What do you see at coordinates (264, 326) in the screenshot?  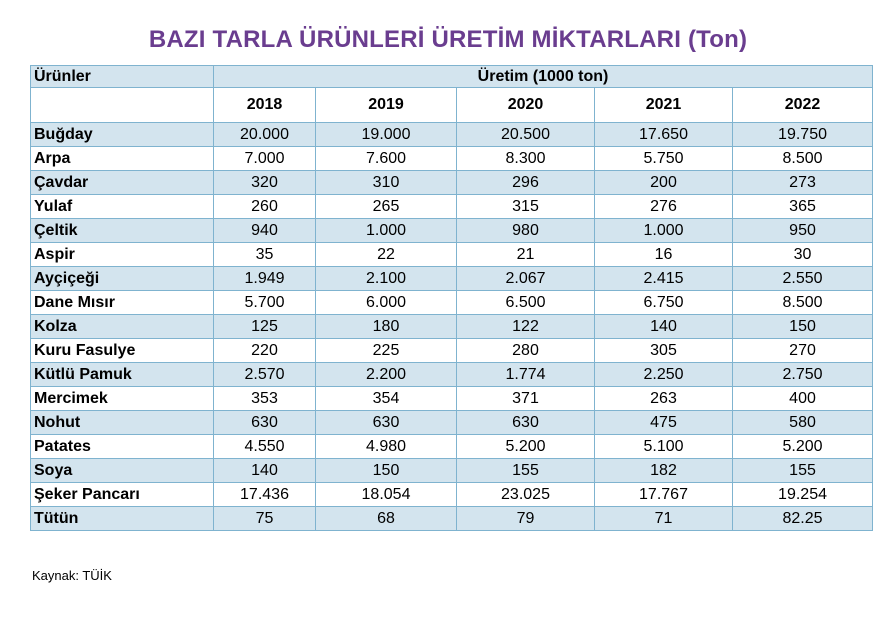 I see `value-cell: 125` at bounding box center [264, 326].